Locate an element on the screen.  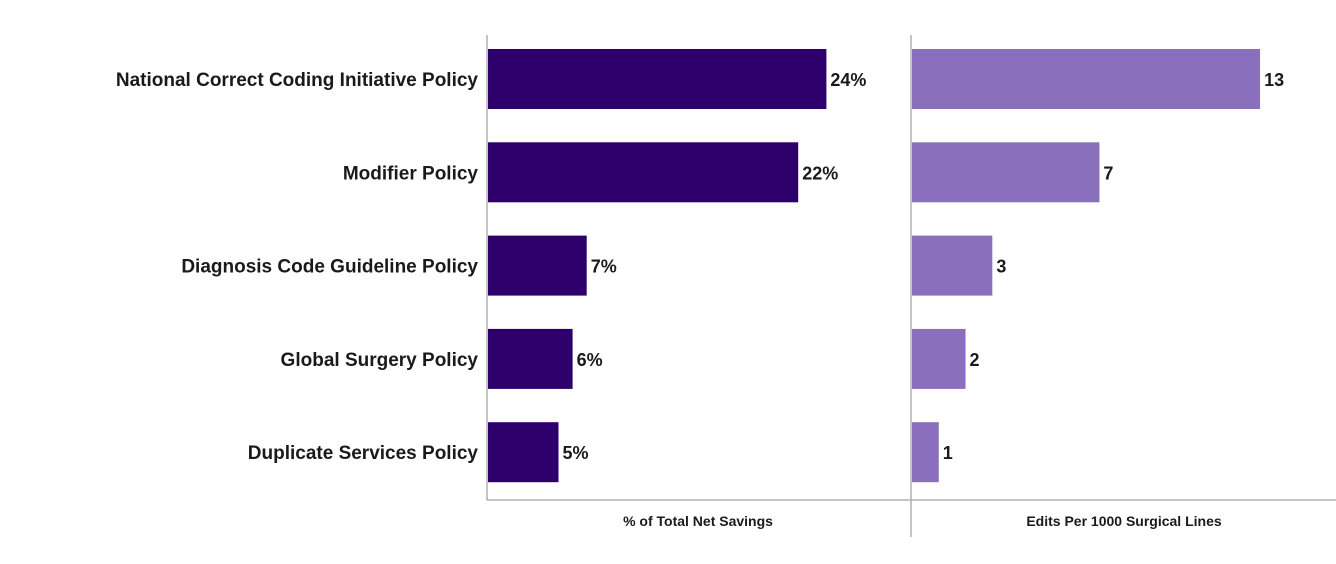
data-label: 2 is located at coordinates (975, 360).